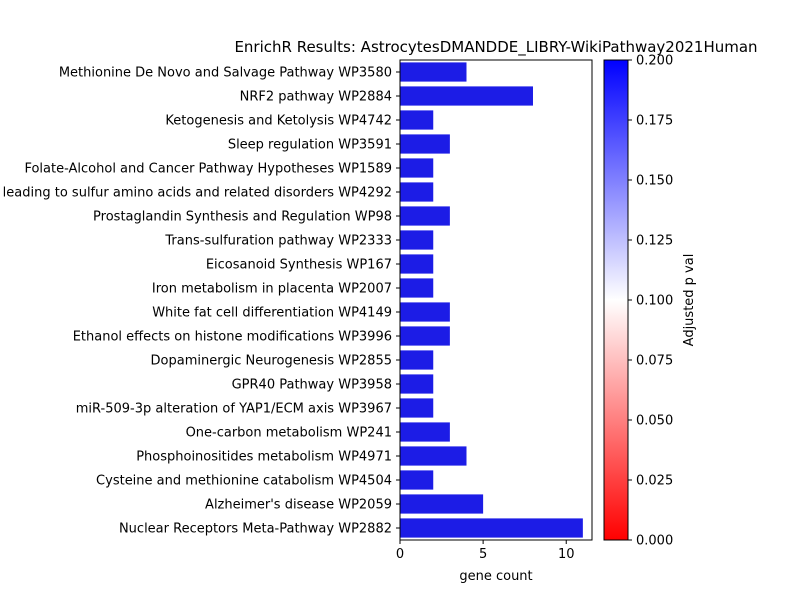 This screenshot has width=800, height=600. Describe the element at coordinates (298, 505) in the screenshot. I see `category-label: Alzheimer's disease WP2059` at that location.